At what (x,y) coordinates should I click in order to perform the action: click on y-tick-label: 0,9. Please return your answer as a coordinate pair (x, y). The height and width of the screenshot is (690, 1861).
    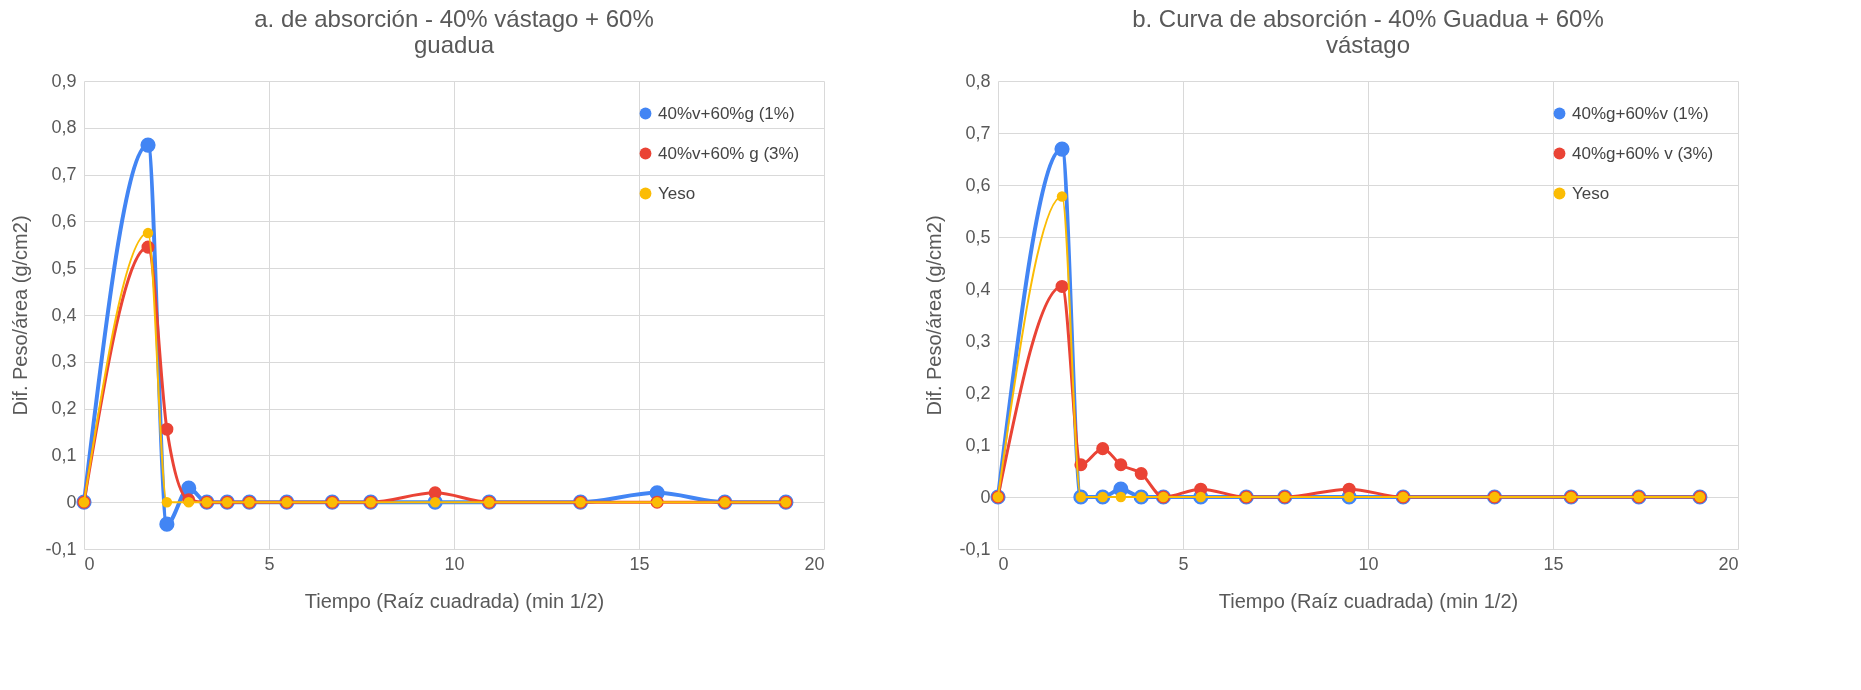
    Looking at the image, I should click on (64, 80).